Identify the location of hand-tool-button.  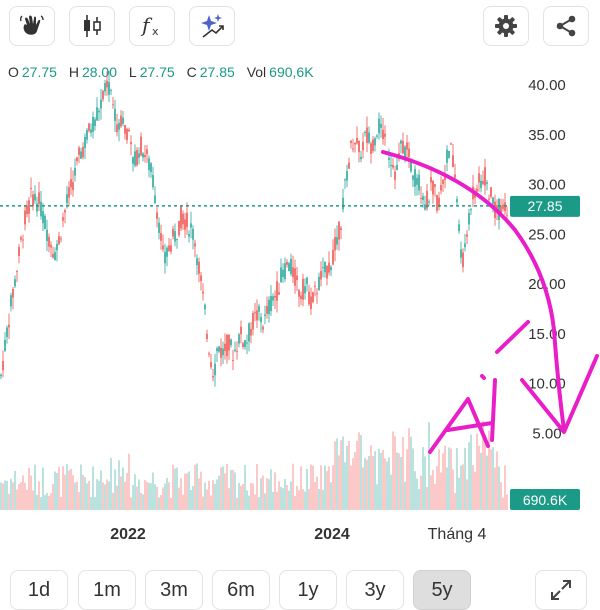
(32, 26).